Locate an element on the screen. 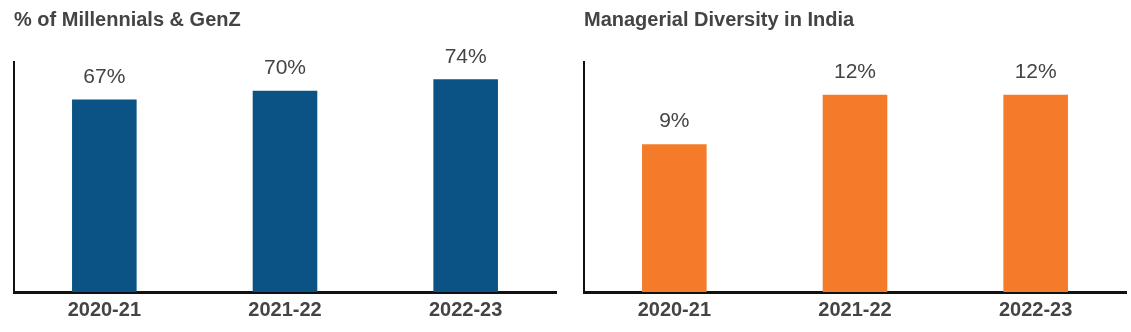 The height and width of the screenshot is (332, 1131). chart-title: % of Millennials & GenZ is located at coordinates (127, 18).